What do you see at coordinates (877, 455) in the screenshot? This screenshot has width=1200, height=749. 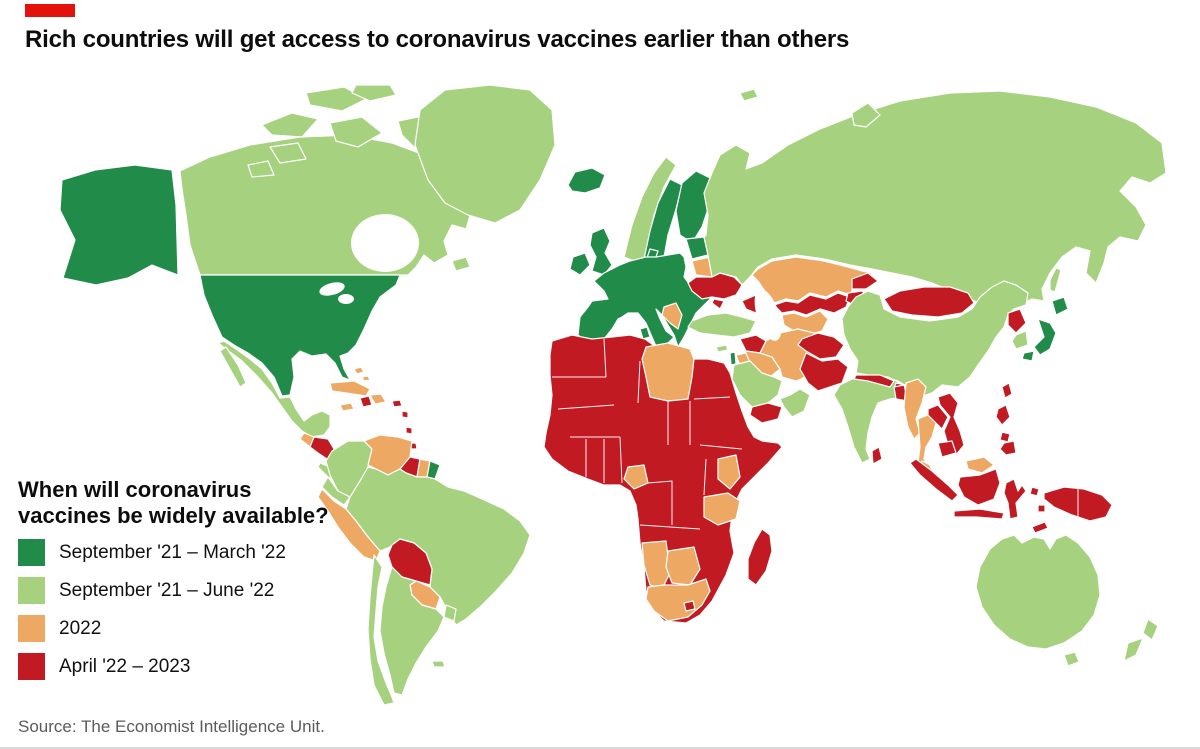 I see `region-sri-lanka` at bounding box center [877, 455].